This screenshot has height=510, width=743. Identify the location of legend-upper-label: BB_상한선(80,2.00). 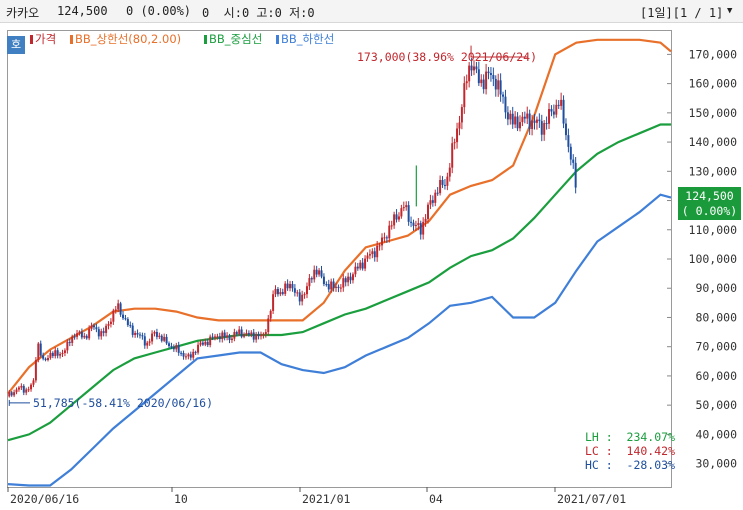
(128, 39).